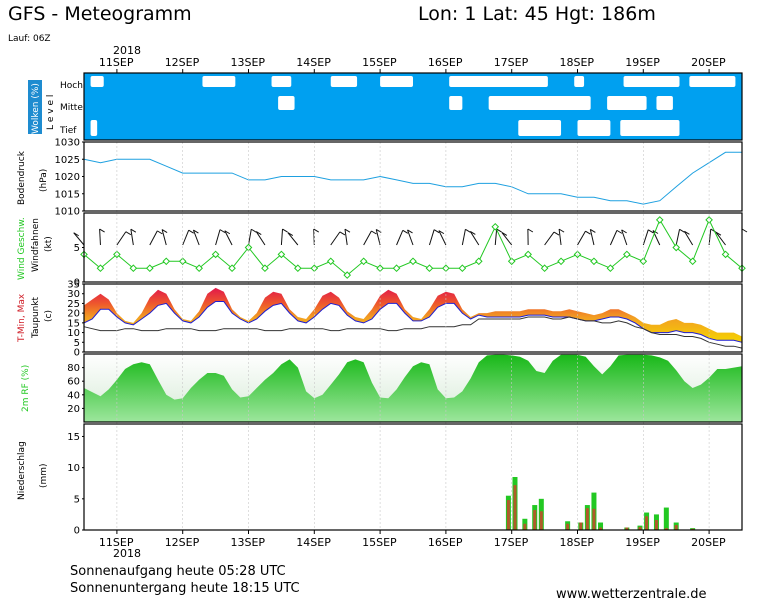  Describe the element at coordinates (49, 244) in the screenshot. I see `wind-unit-label: (kt)` at that location.